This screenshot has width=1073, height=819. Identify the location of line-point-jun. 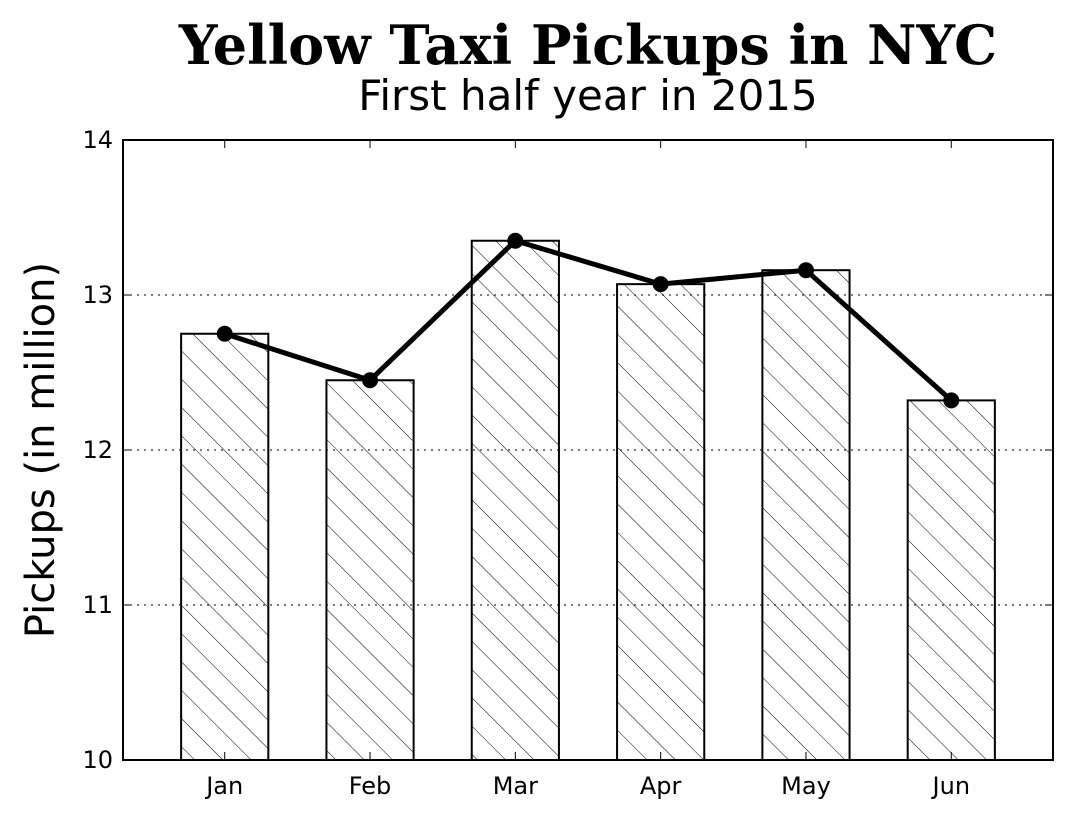
(951, 400).